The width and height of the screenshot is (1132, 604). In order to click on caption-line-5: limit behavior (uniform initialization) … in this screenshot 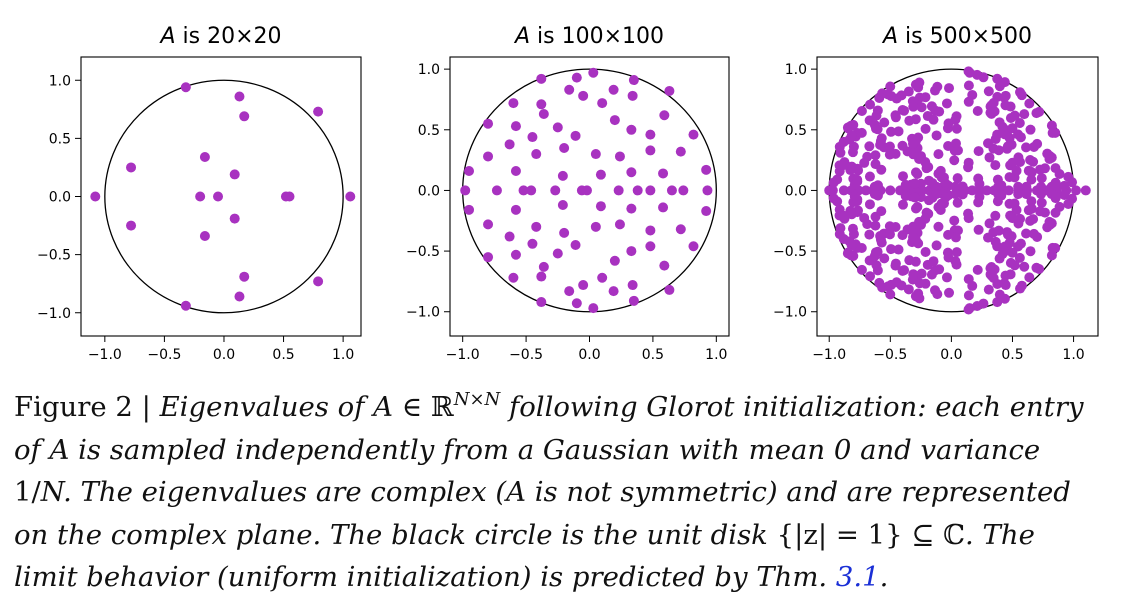, I will do `click(568, 577)`.